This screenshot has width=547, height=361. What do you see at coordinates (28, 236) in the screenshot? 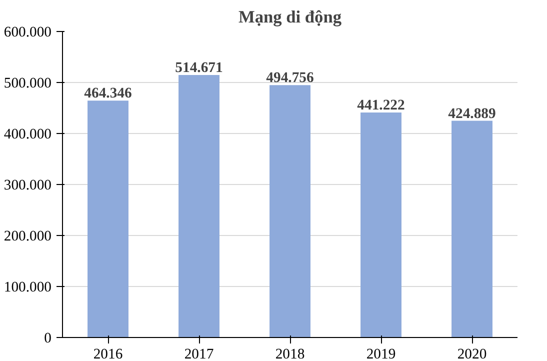
I see `y-tick-label: 200.000` at bounding box center [28, 236].